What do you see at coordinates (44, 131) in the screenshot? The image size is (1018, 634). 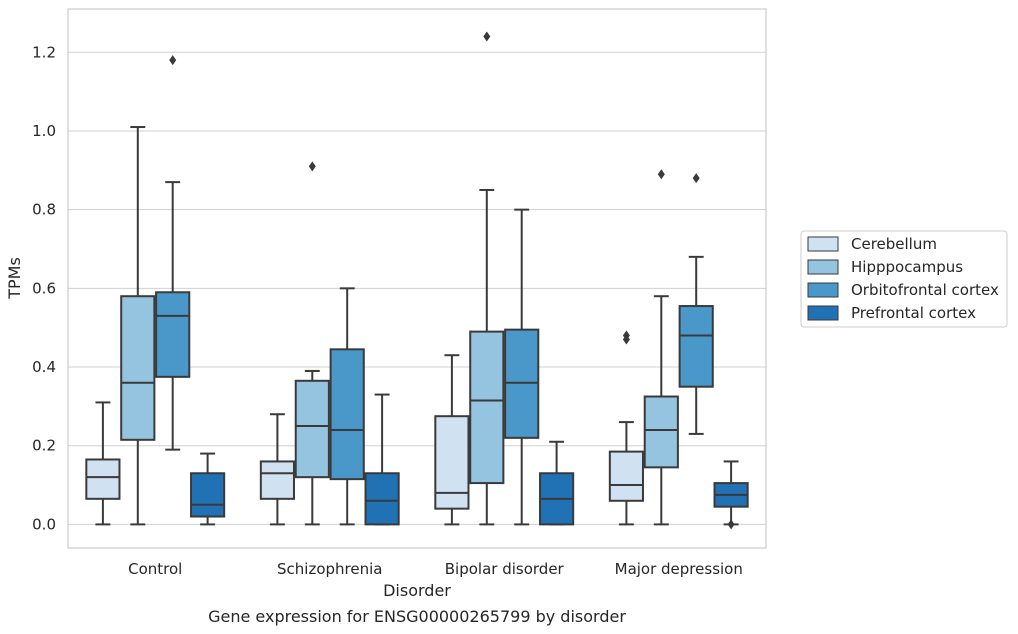 I see `y-tick-label: 1.0` at bounding box center [44, 131].